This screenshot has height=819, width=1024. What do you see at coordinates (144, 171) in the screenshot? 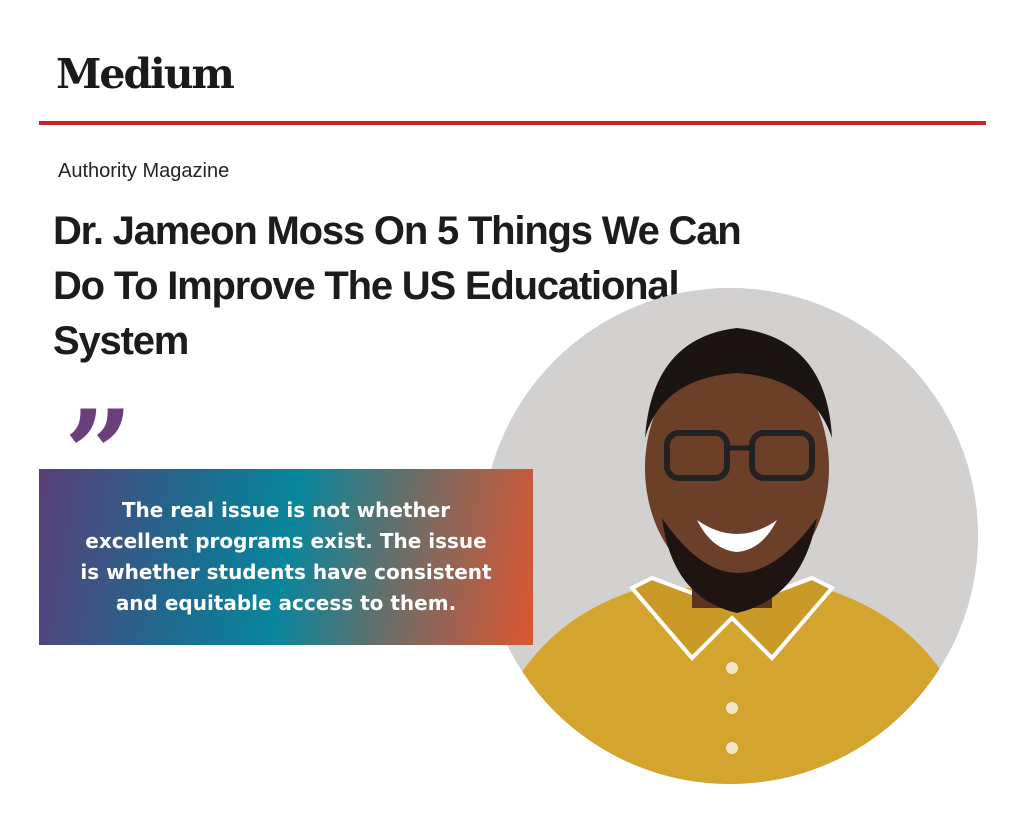
I see `publication-name: Authority Magazine` at bounding box center [144, 171].